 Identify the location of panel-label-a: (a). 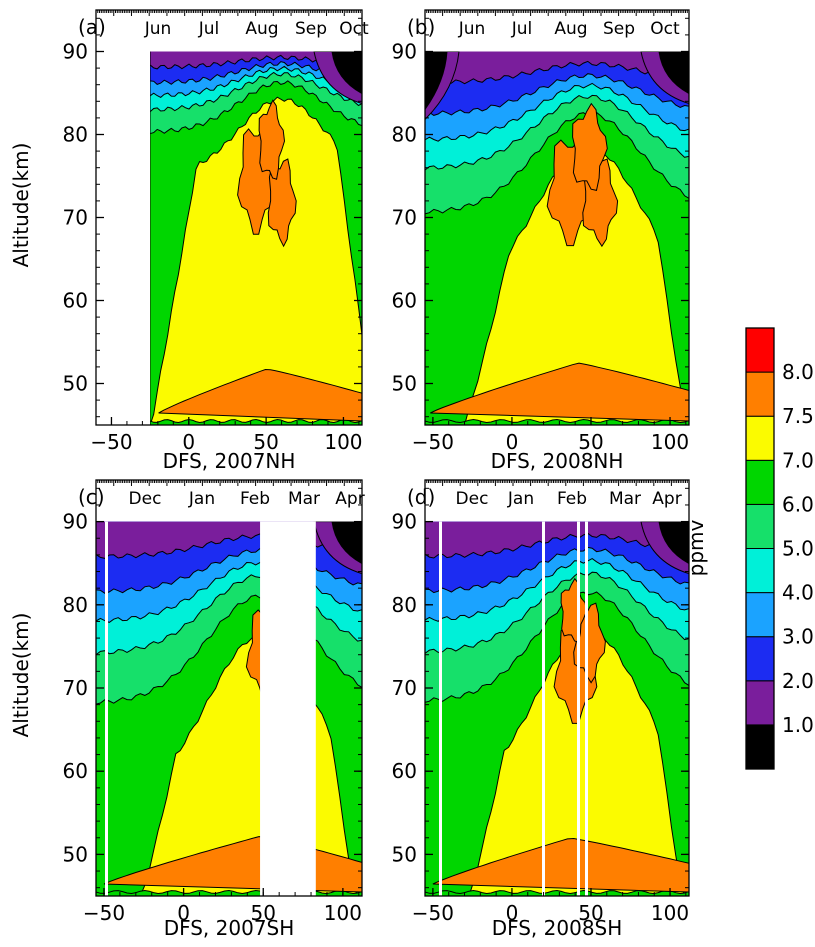
(92, 27).